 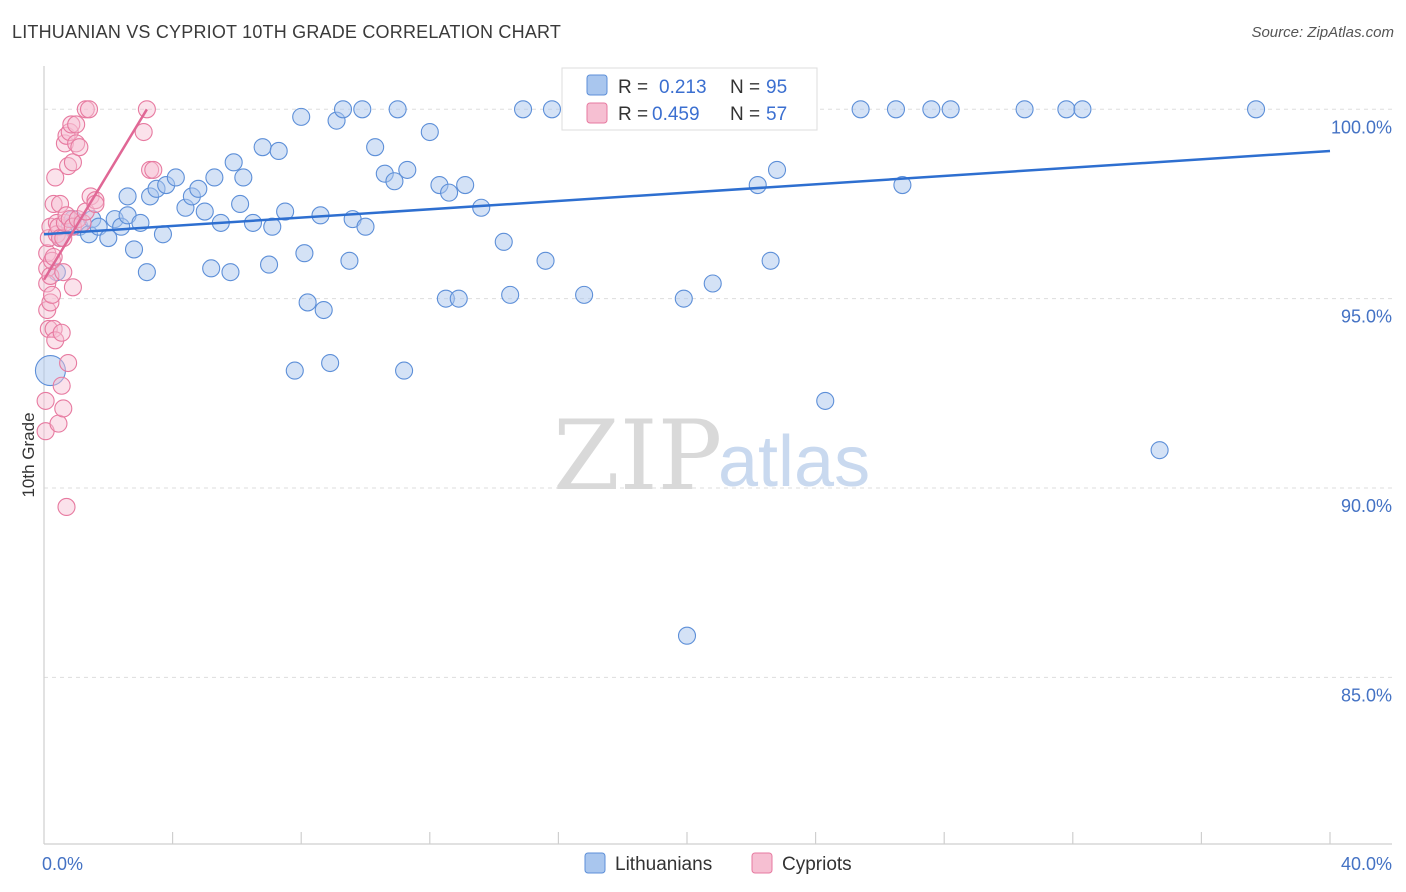 I want to click on y-tick-label: 90.0%, so click(x=1366, y=506).